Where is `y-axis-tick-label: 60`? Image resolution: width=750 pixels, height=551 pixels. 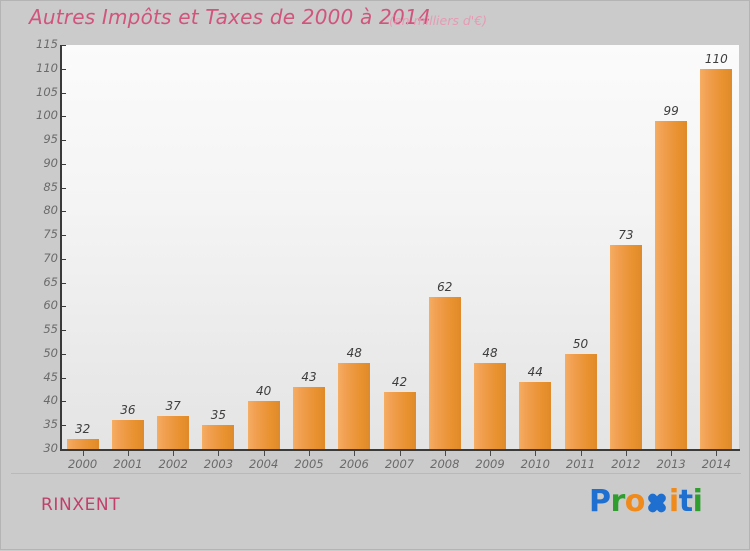
y-axis-tick-label: 60 is located at coordinates (50, 305).